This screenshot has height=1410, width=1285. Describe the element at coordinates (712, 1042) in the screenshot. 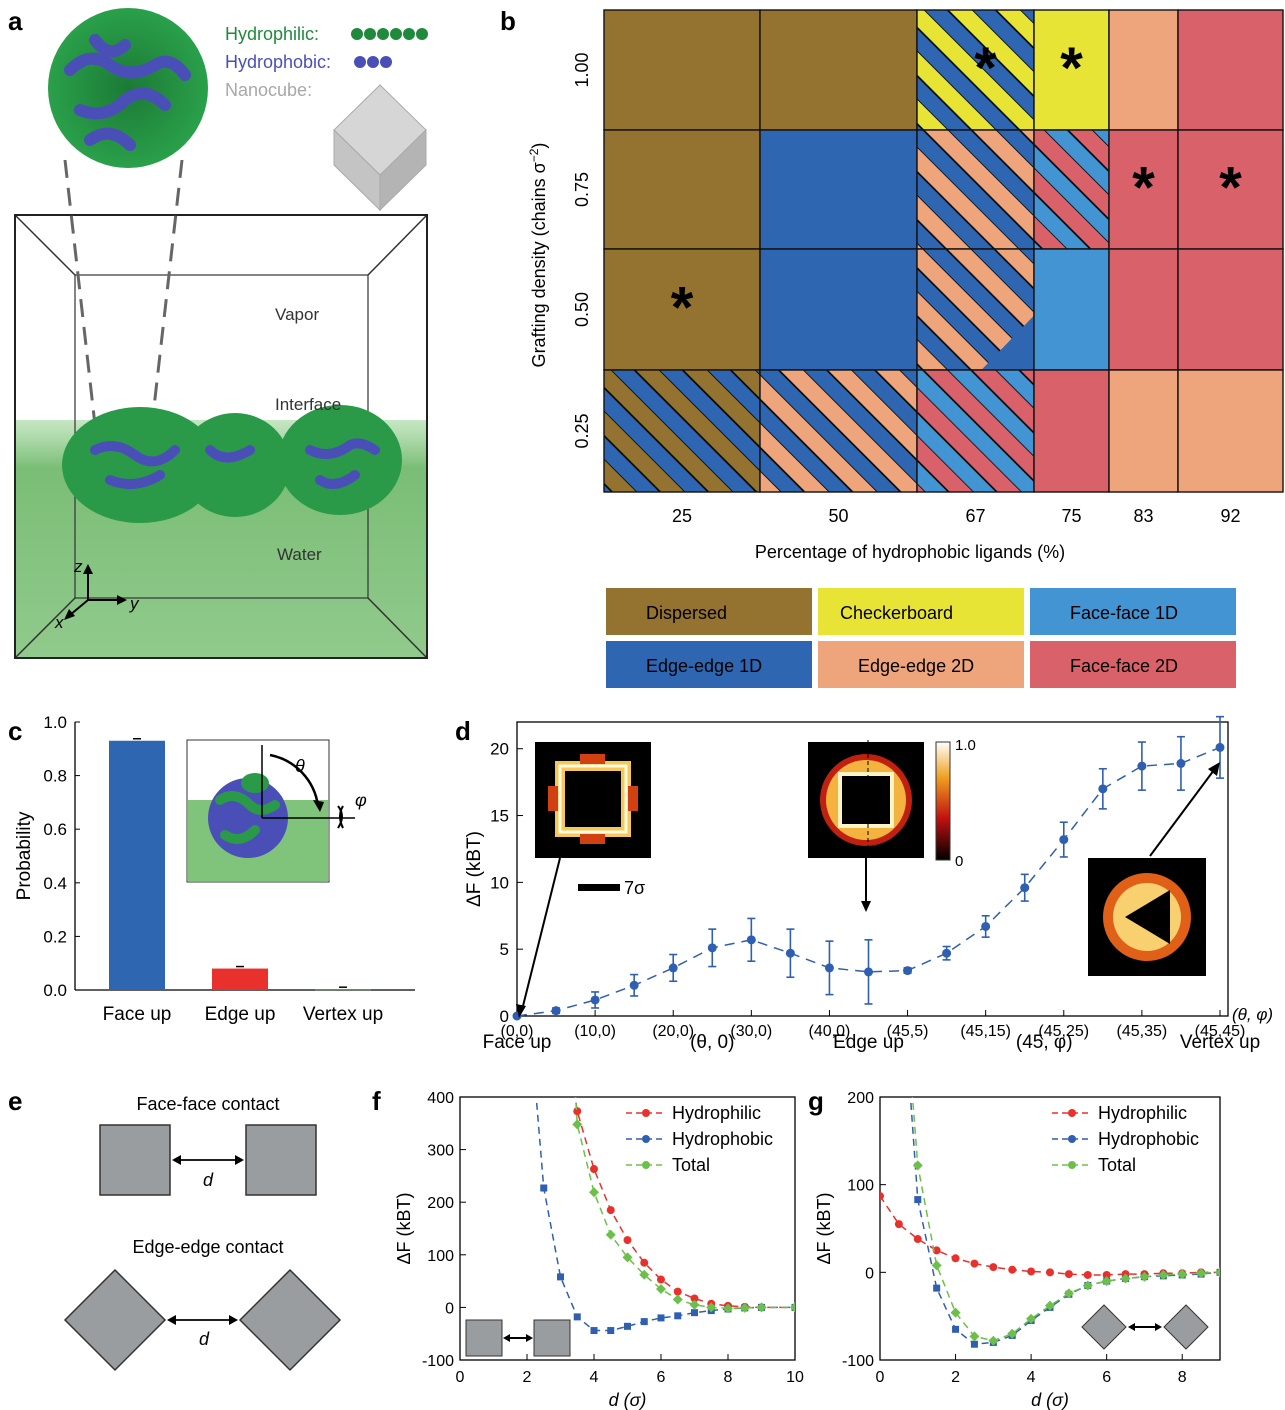

I see `d-sublabel: (θ, 0)` at that location.